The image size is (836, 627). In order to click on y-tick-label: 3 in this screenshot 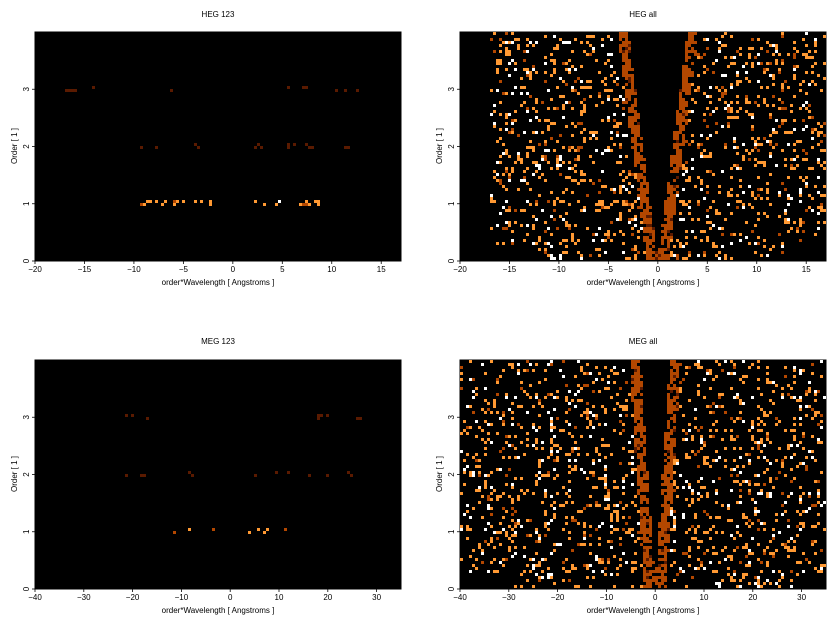, I will do `click(26, 416)`.